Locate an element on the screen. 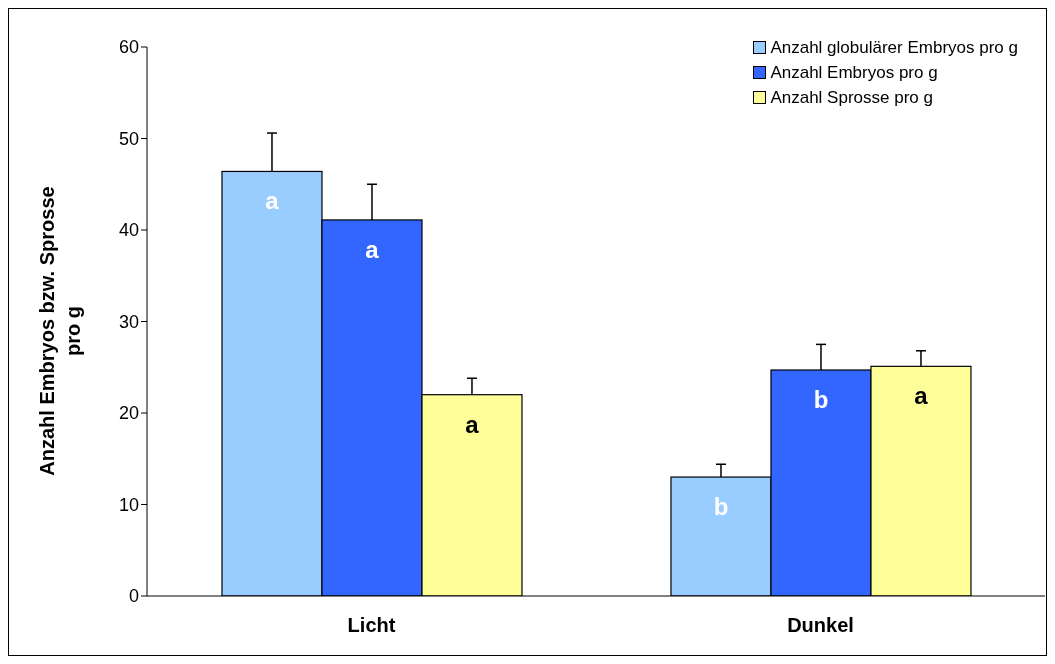 The width and height of the screenshot is (1055, 664). x-tick-label: Dunkel is located at coordinates (820, 625).